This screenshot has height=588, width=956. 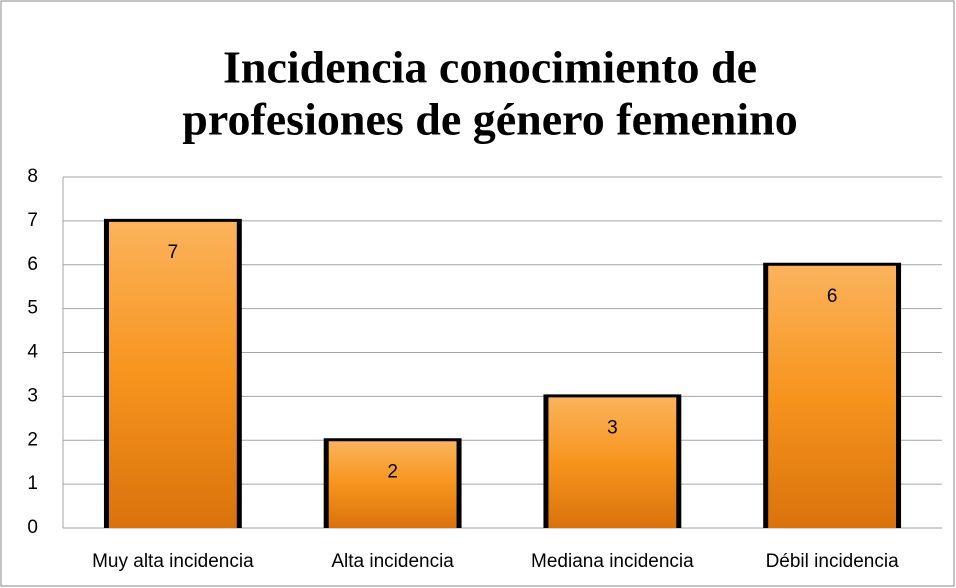 What do you see at coordinates (173, 561) in the screenshot?
I see `x-tick-label: Muy alta incidencia` at bounding box center [173, 561].